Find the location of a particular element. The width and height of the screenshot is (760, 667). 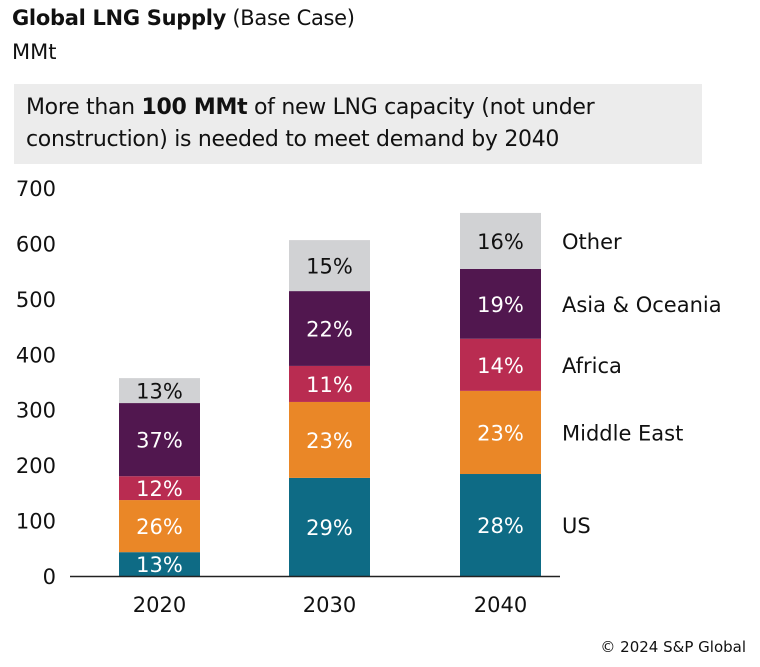

data-label: 16% is located at coordinates (500, 242).